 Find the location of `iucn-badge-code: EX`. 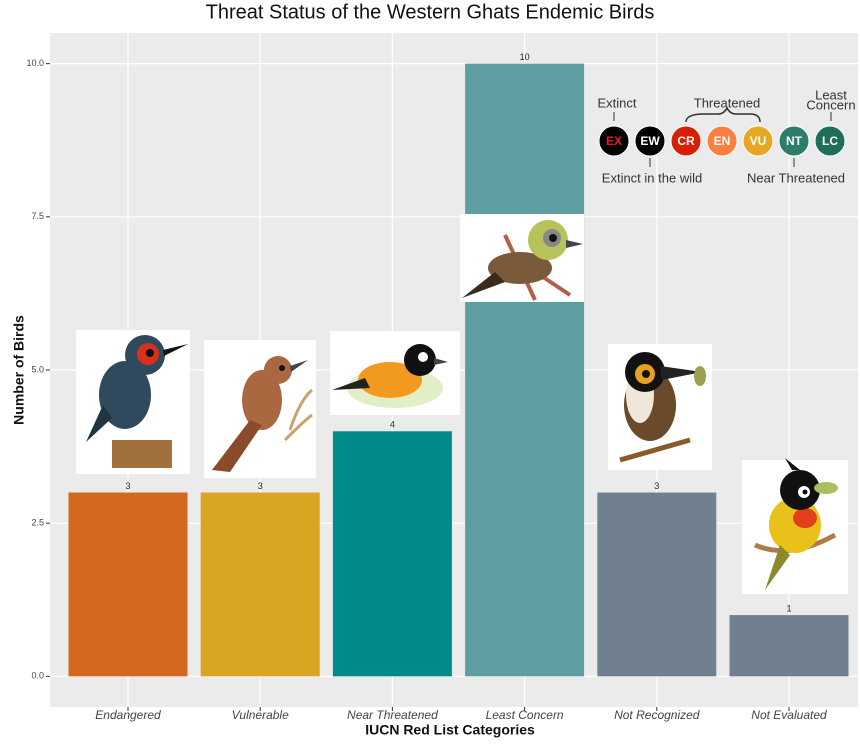

iucn-badge-code: EX is located at coordinates (614, 141).